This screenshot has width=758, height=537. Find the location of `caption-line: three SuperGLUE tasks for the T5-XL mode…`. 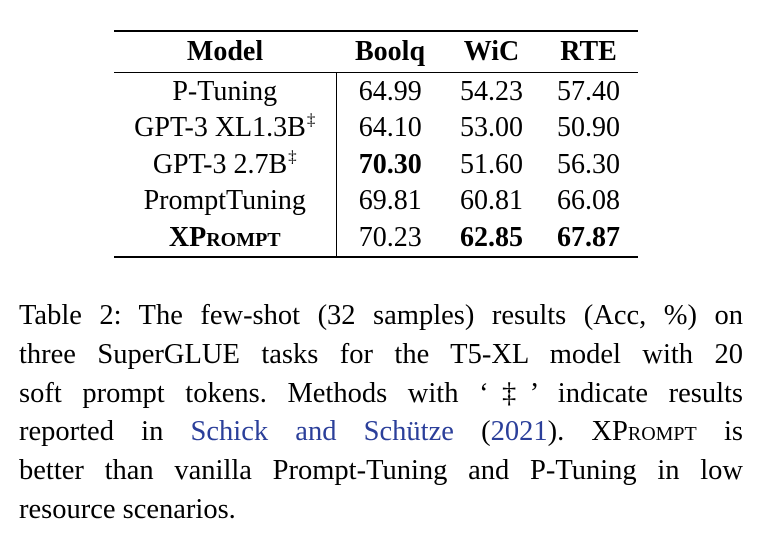

caption-line: three SuperGLUE tasks for the T5-XL mode… is located at coordinates (381, 354).